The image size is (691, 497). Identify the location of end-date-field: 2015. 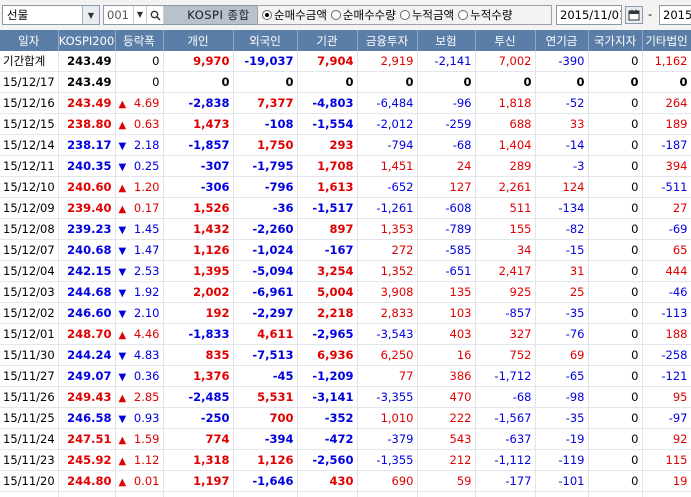
(675, 15).